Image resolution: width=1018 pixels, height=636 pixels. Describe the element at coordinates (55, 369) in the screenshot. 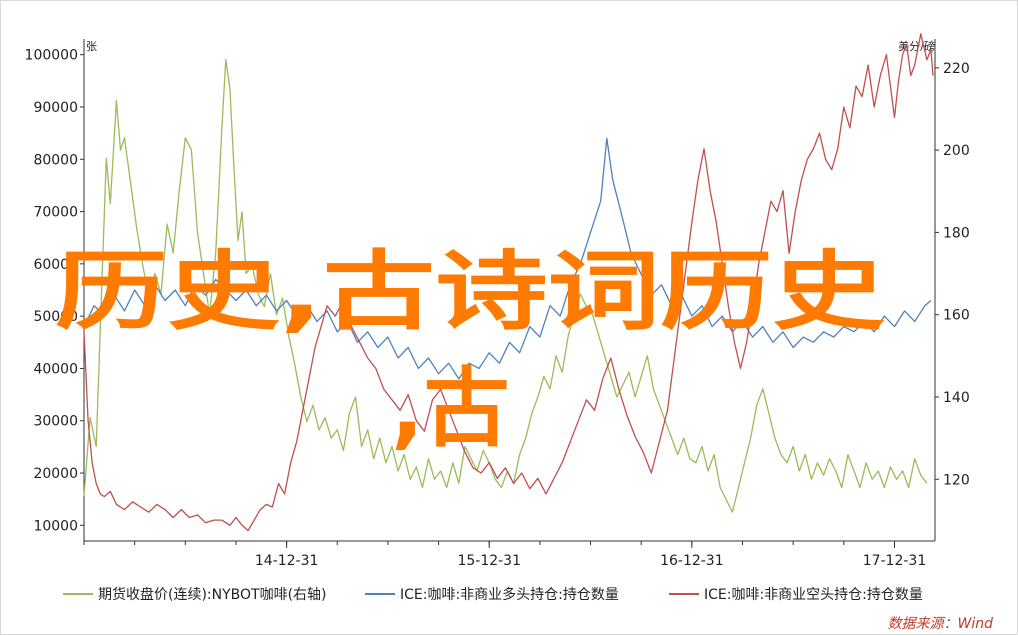

I see `left-tick-label: 40000` at that location.